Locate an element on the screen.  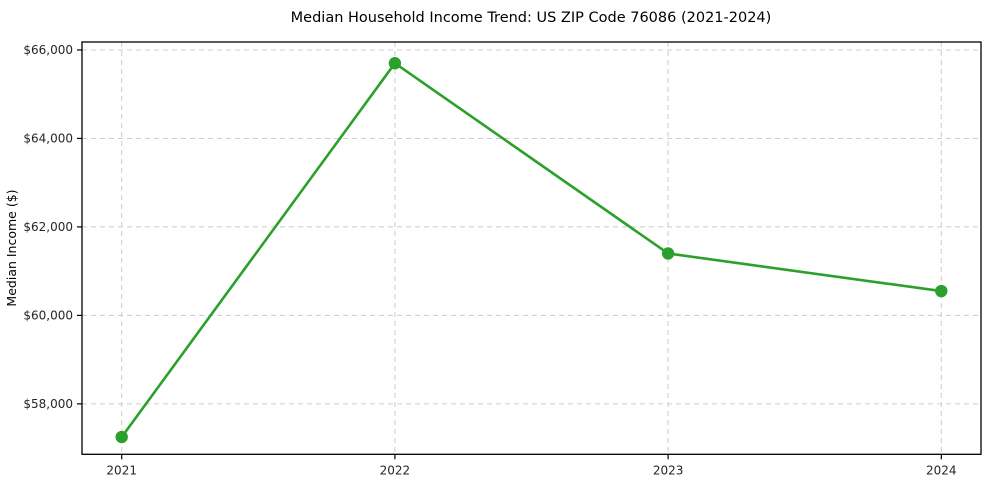
x-tick-label: 2021 is located at coordinates (121, 470).